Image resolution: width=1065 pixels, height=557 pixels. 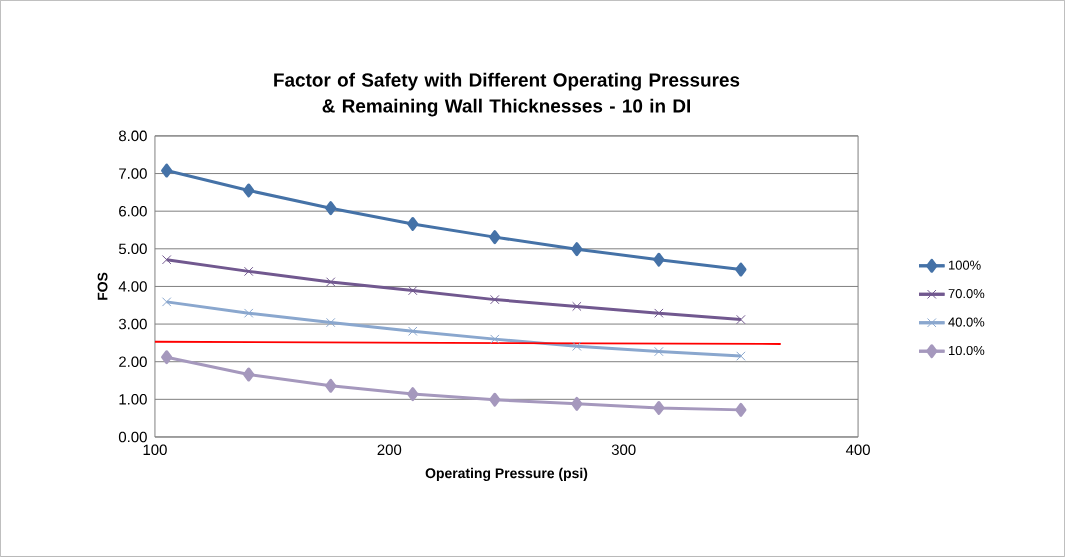 What do you see at coordinates (966, 350) in the screenshot?
I see `legend-label: 10.0%` at bounding box center [966, 350].